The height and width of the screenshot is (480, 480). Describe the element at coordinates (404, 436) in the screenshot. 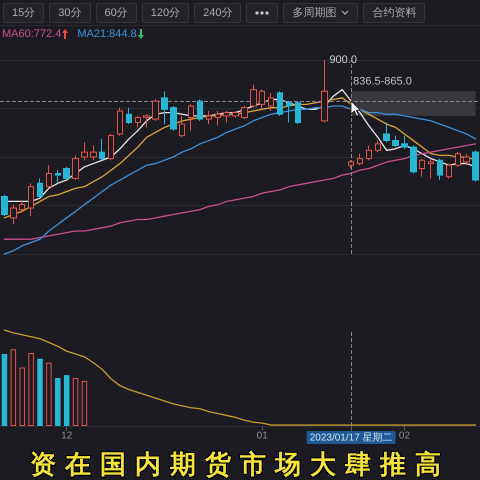

I see `x-tick-label: 02` at that location.